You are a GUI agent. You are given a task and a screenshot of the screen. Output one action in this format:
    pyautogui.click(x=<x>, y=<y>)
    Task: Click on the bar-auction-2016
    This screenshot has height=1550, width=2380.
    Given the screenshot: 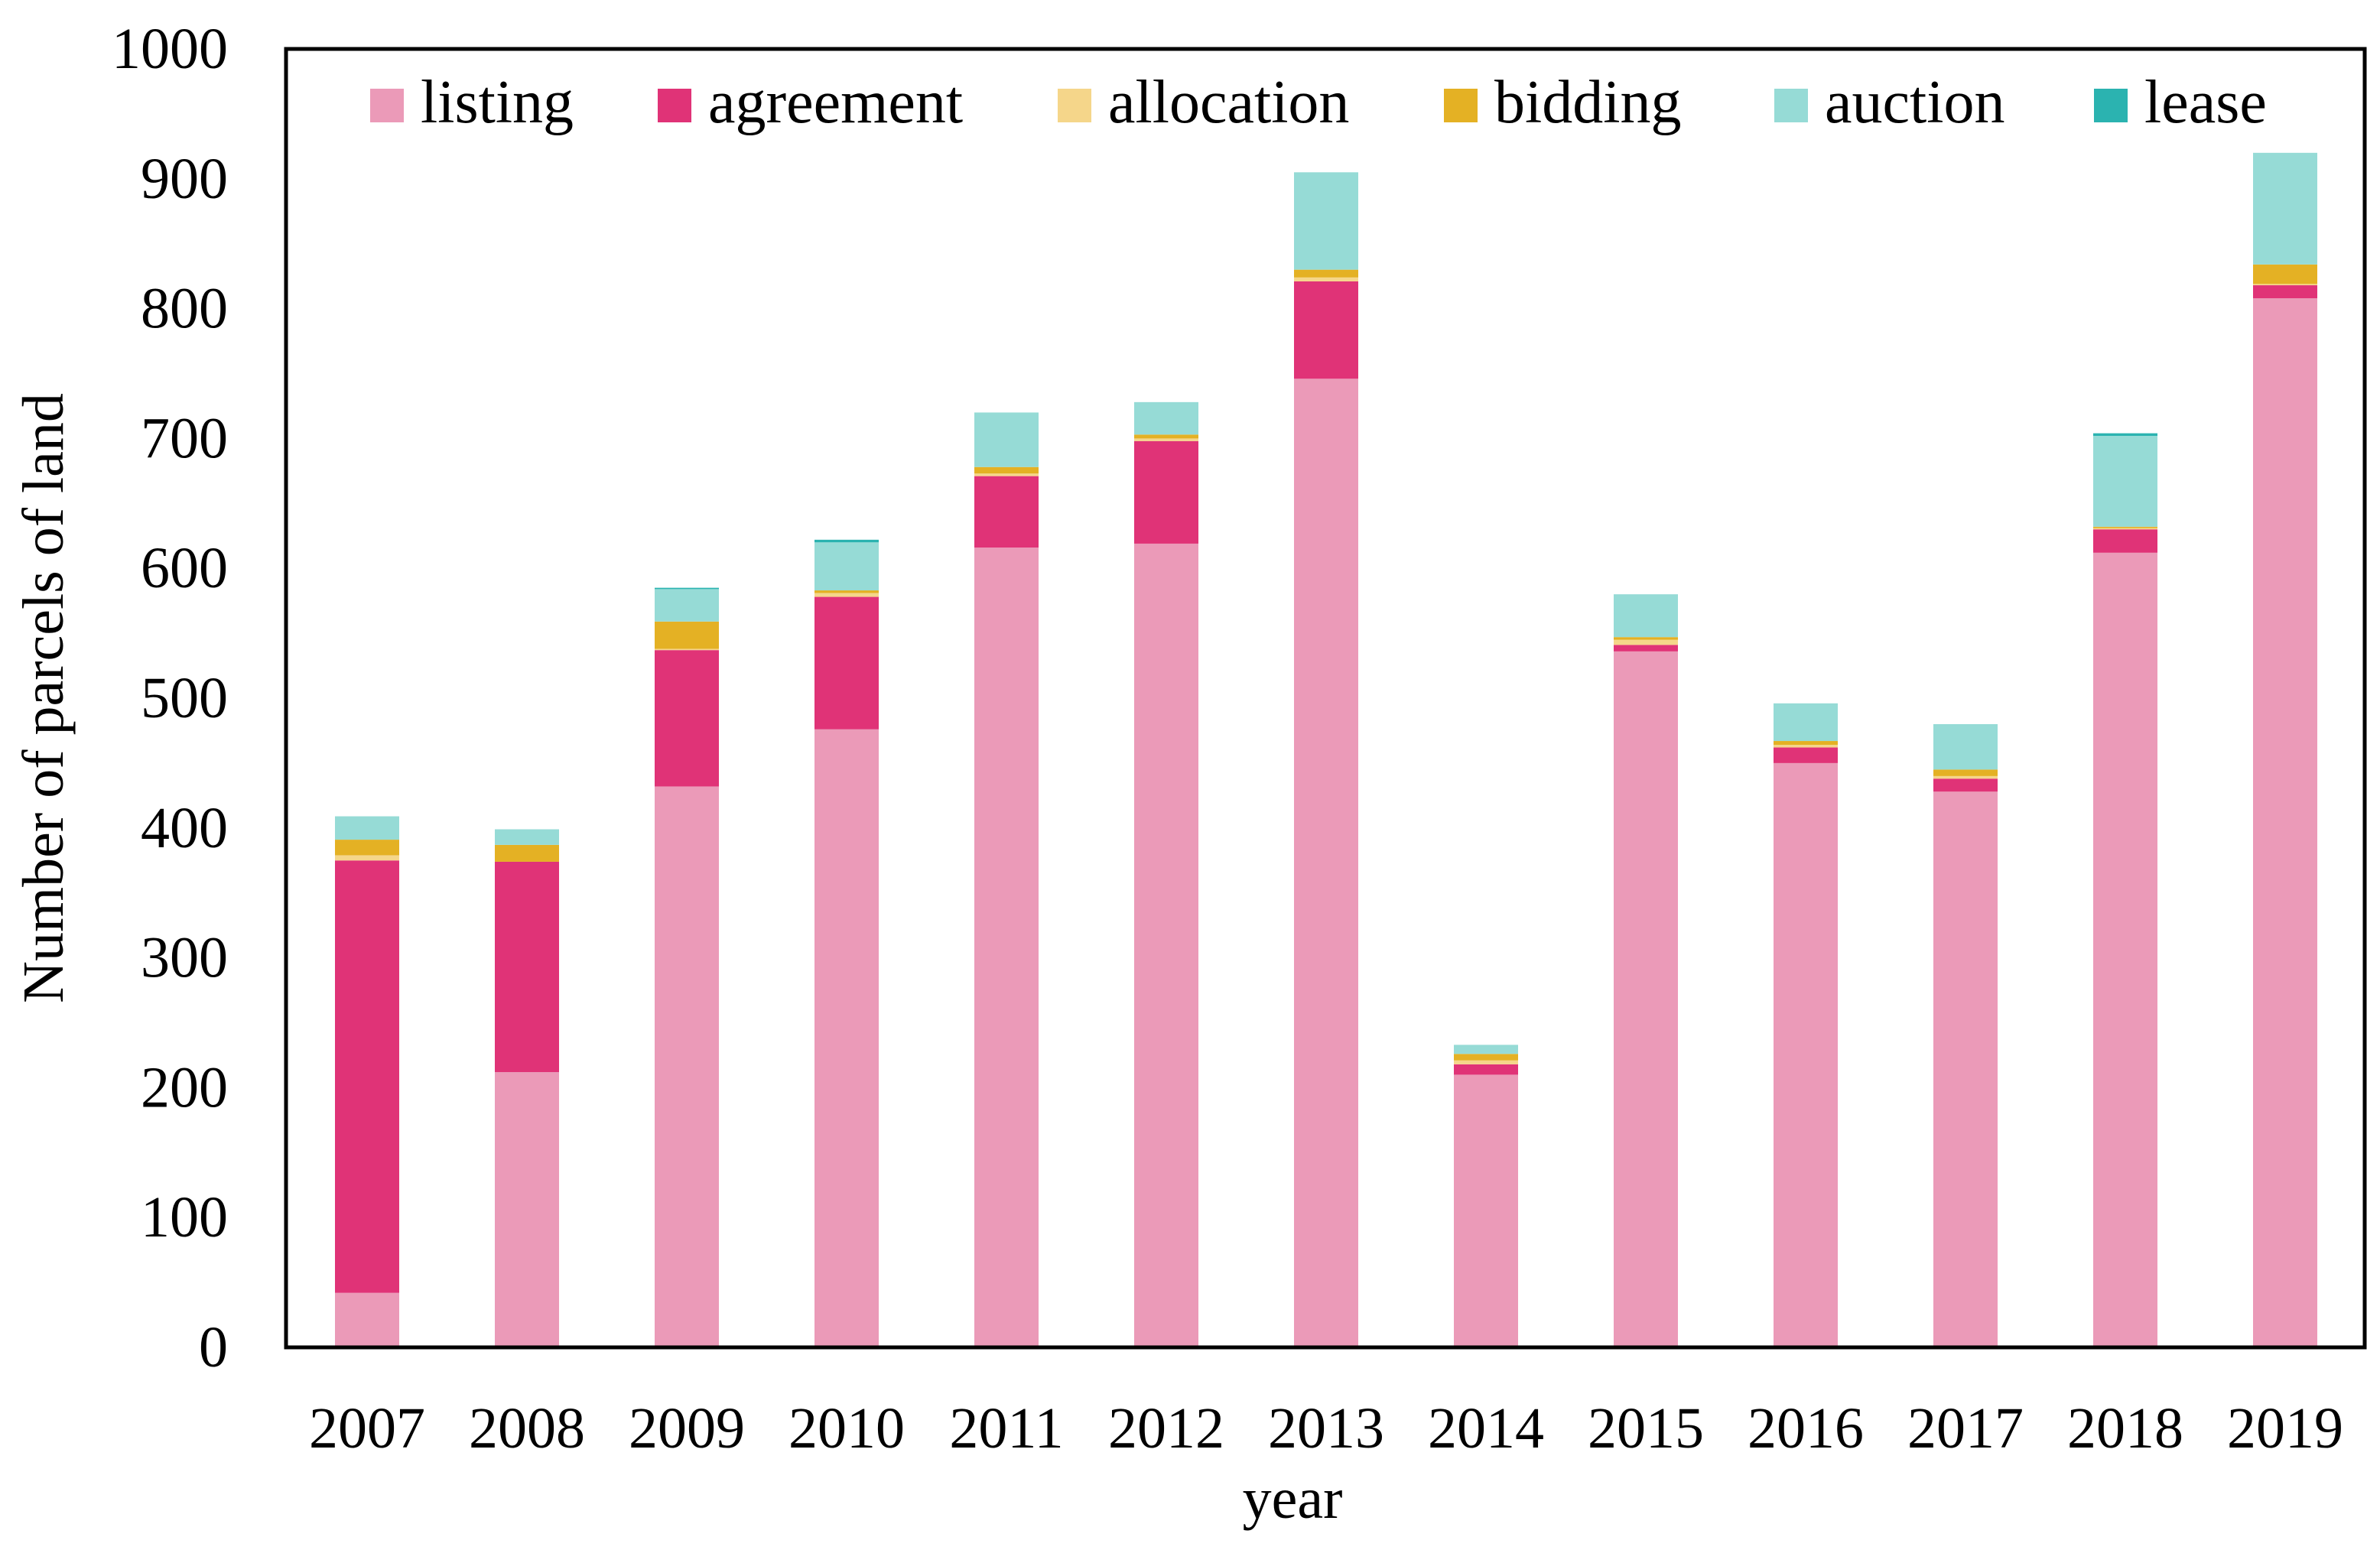 What is the action you would take?
    pyautogui.click(x=1806, y=722)
    